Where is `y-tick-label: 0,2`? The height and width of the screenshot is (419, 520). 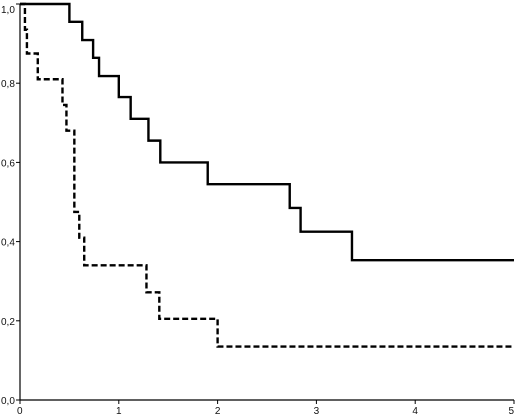 y-tick-label: 0,2 is located at coordinates (8, 322).